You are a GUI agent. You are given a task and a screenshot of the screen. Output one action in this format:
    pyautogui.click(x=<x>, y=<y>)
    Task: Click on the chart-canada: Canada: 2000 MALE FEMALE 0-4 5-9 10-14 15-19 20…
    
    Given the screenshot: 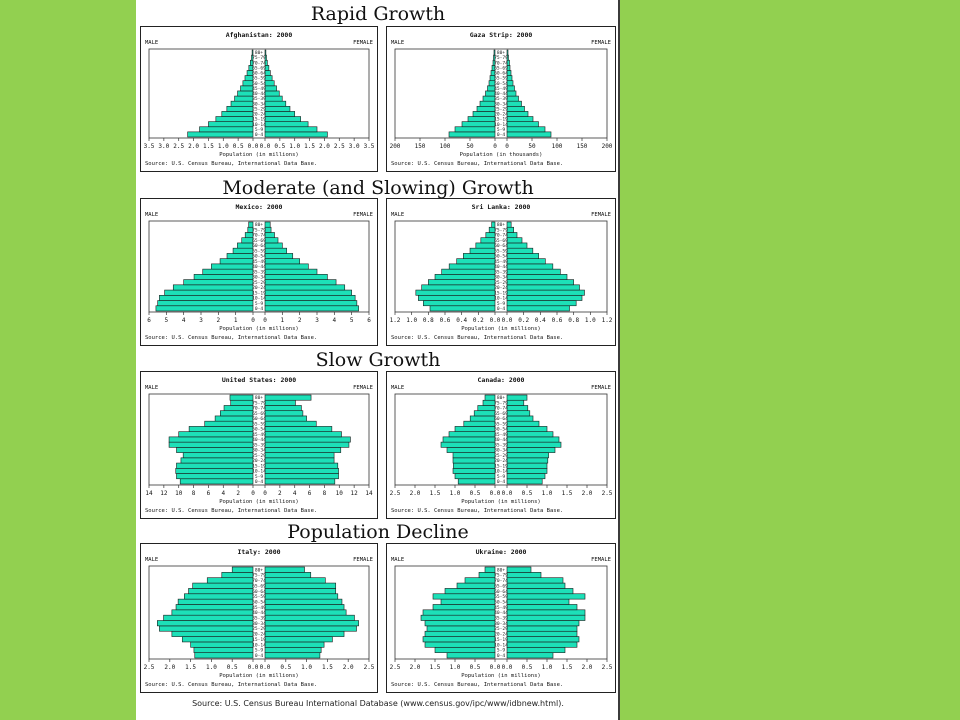 What is the action you would take?
    pyautogui.click(x=501, y=445)
    